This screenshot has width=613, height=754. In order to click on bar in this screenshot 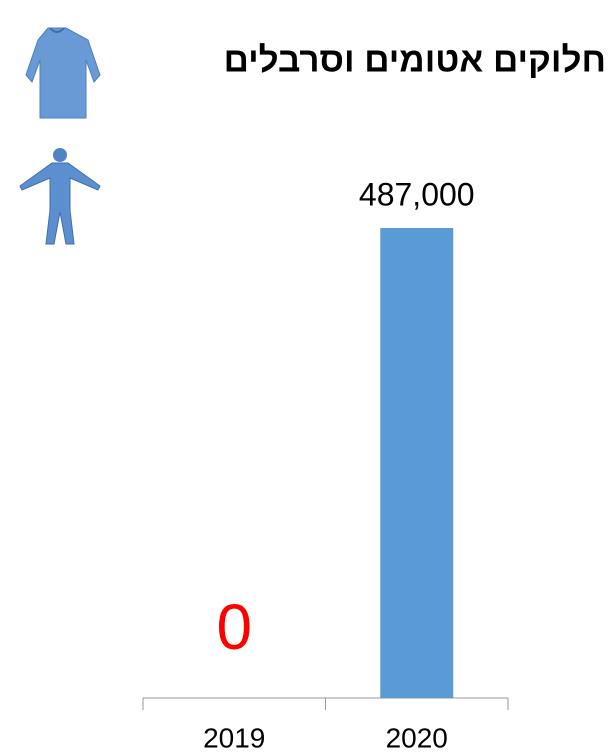, I will do `click(417, 463)`.